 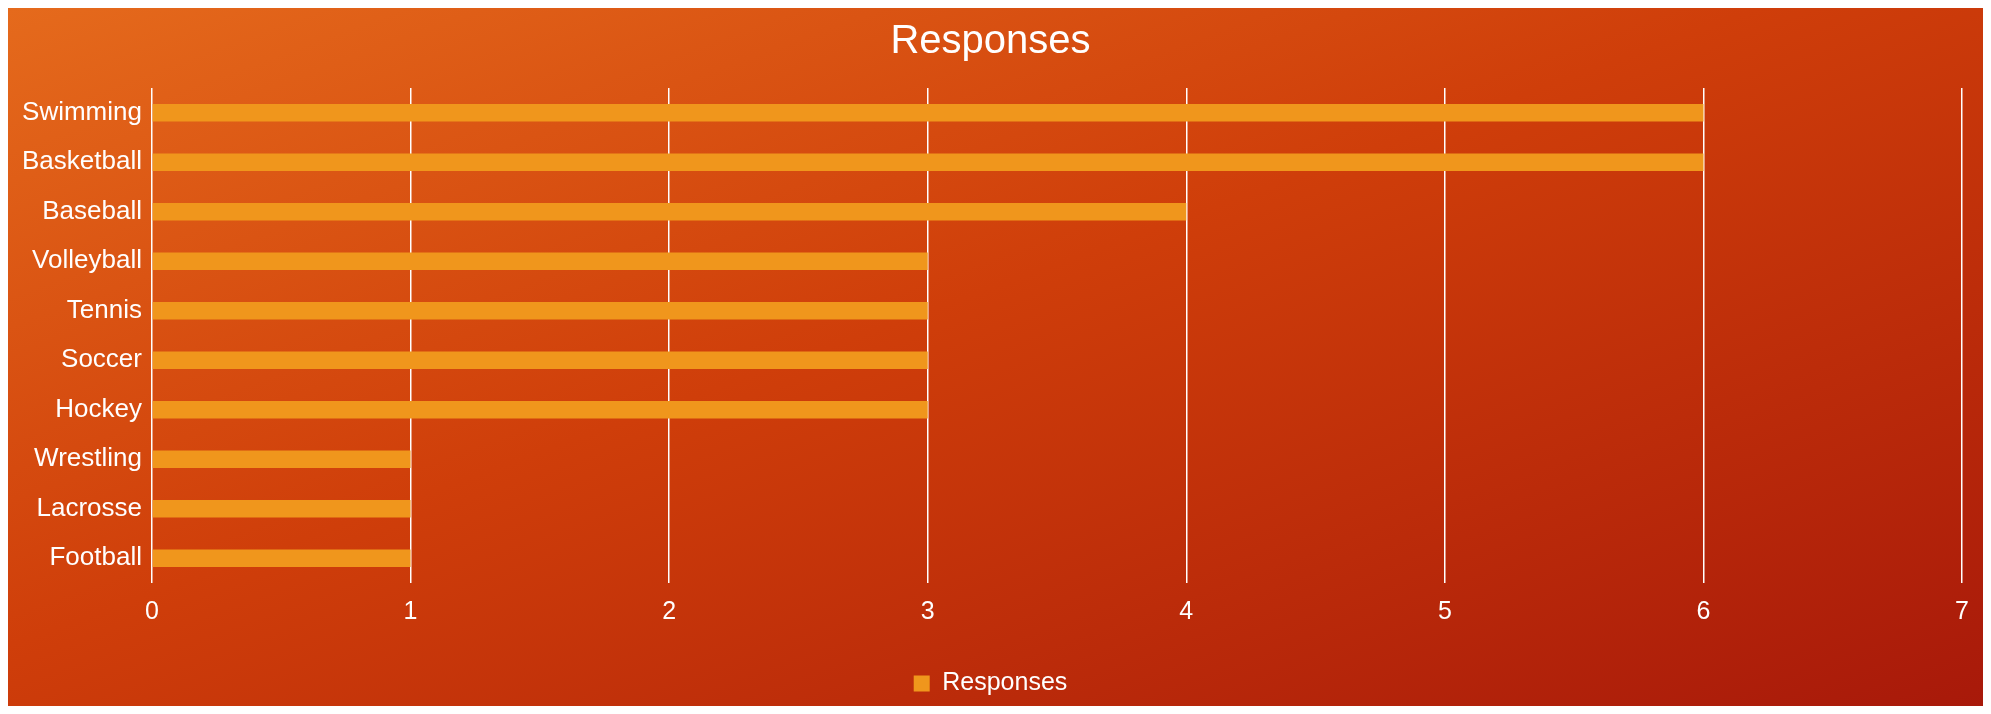 What do you see at coordinates (82, 110) in the screenshot?
I see `y-tick-label: Swimming` at bounding box center [82, 110].